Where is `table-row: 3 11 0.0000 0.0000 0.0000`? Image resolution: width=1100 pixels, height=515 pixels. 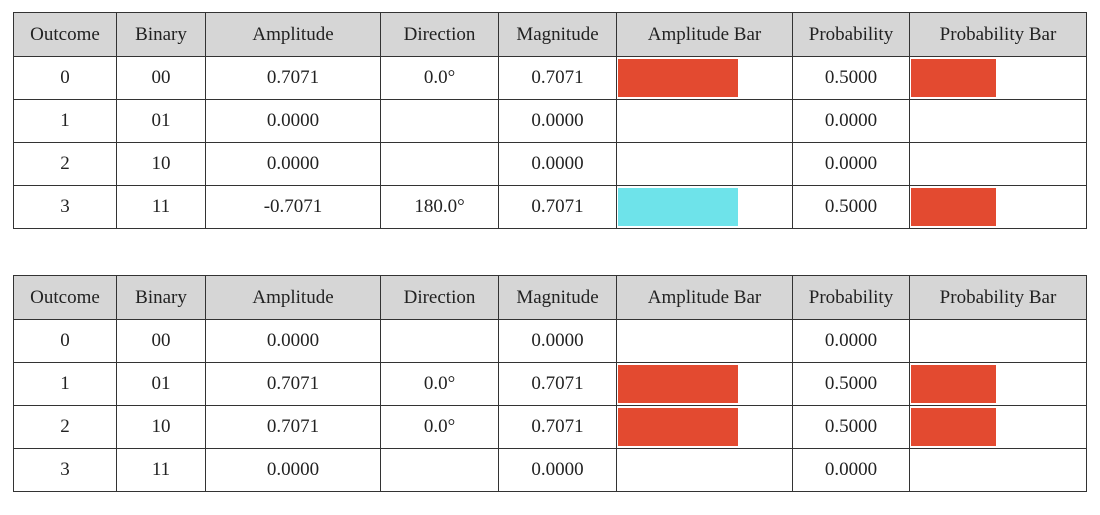 table-row: 3 11 0.0000 0.0000 0.0000 is located at coordinates (550, 470).